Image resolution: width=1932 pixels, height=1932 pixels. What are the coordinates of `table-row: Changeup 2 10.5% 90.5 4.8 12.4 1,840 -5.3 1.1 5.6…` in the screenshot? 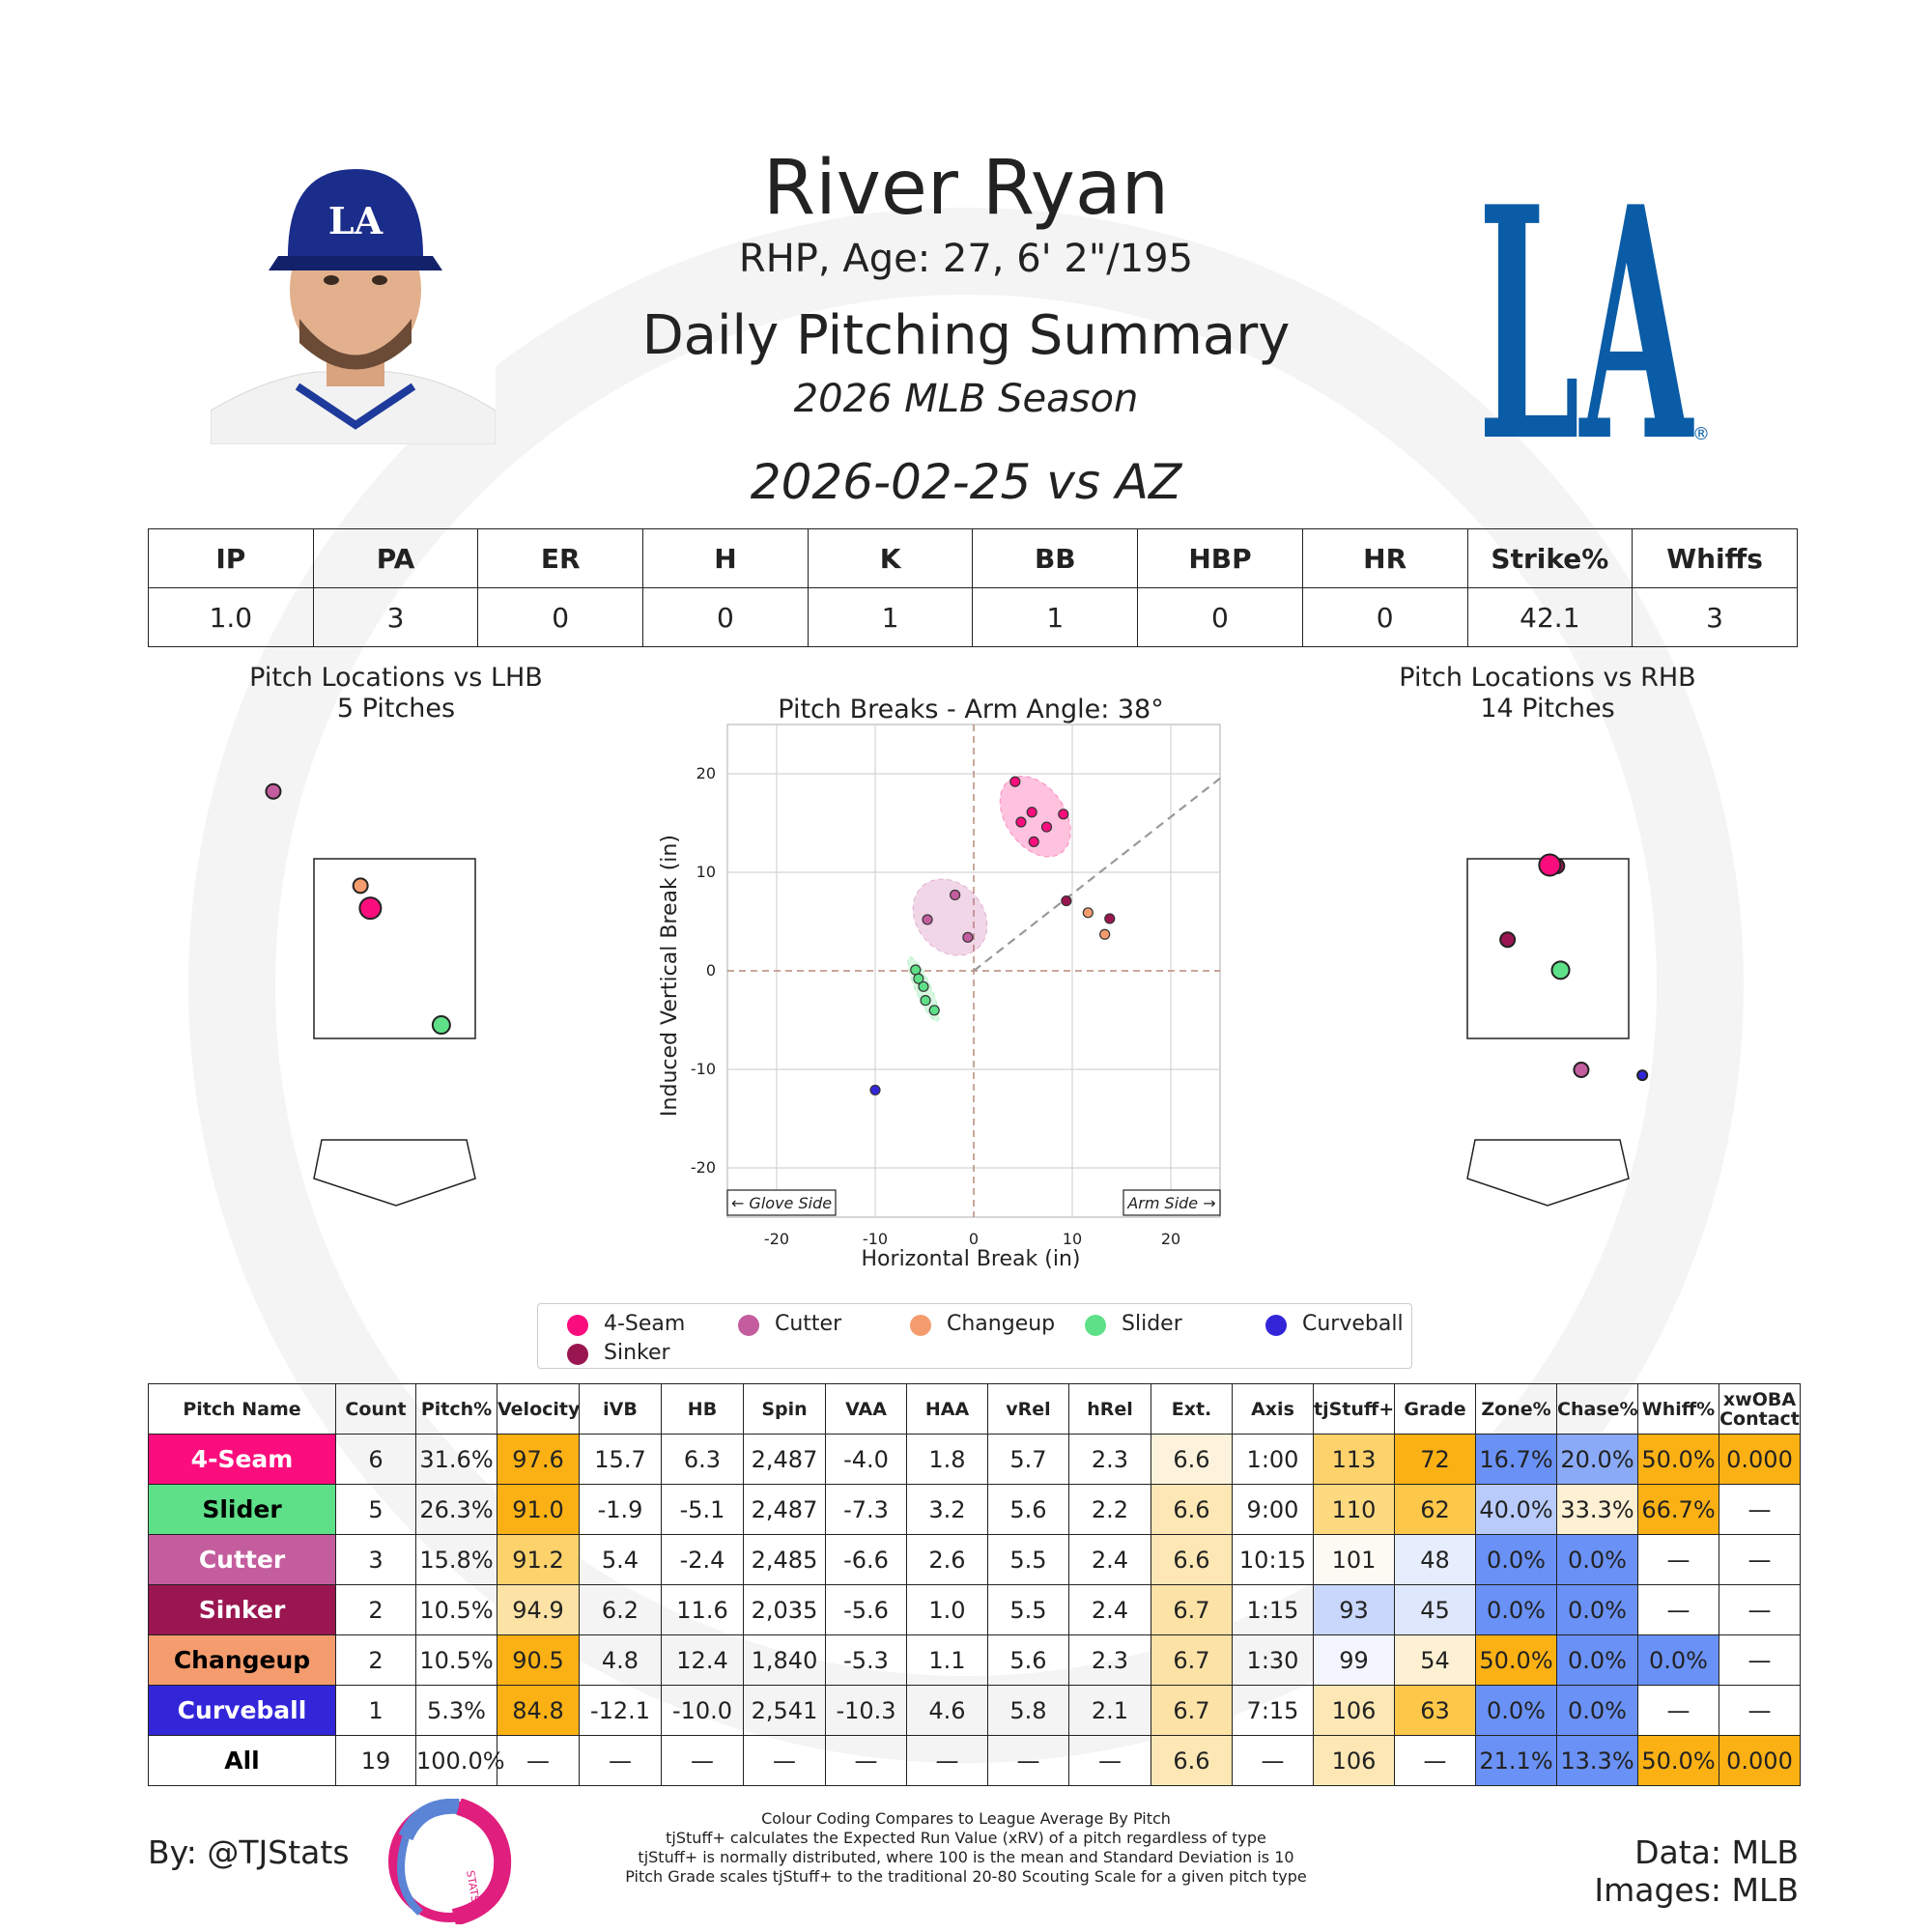 It's located at (974, 1660).